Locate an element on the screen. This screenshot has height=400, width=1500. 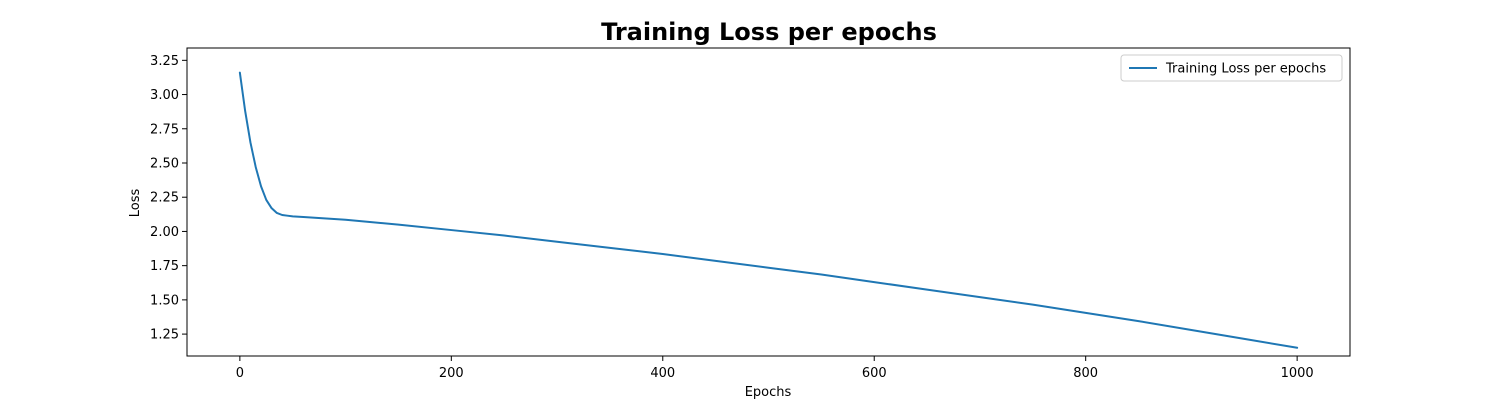
y-tick-label: 1.75 is located at coordinates (164, 266).